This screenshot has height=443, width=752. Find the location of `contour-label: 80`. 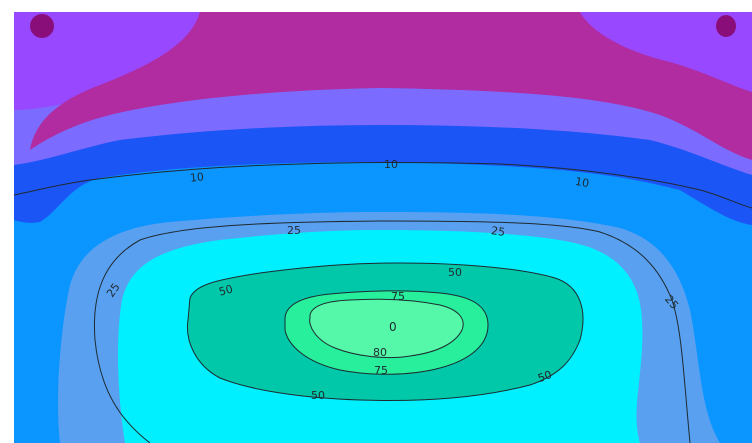

contour-label: 80 is located at coordinates (380, 352).